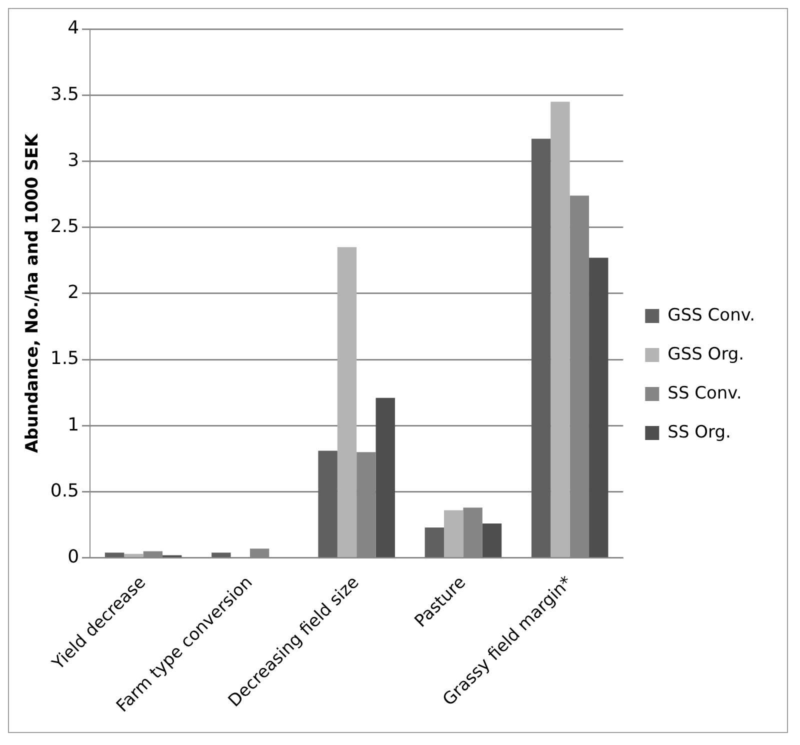 The height and width of the screenshot is (745, 800). I want to click on legend-label: SS Conv., so click(705, 393).